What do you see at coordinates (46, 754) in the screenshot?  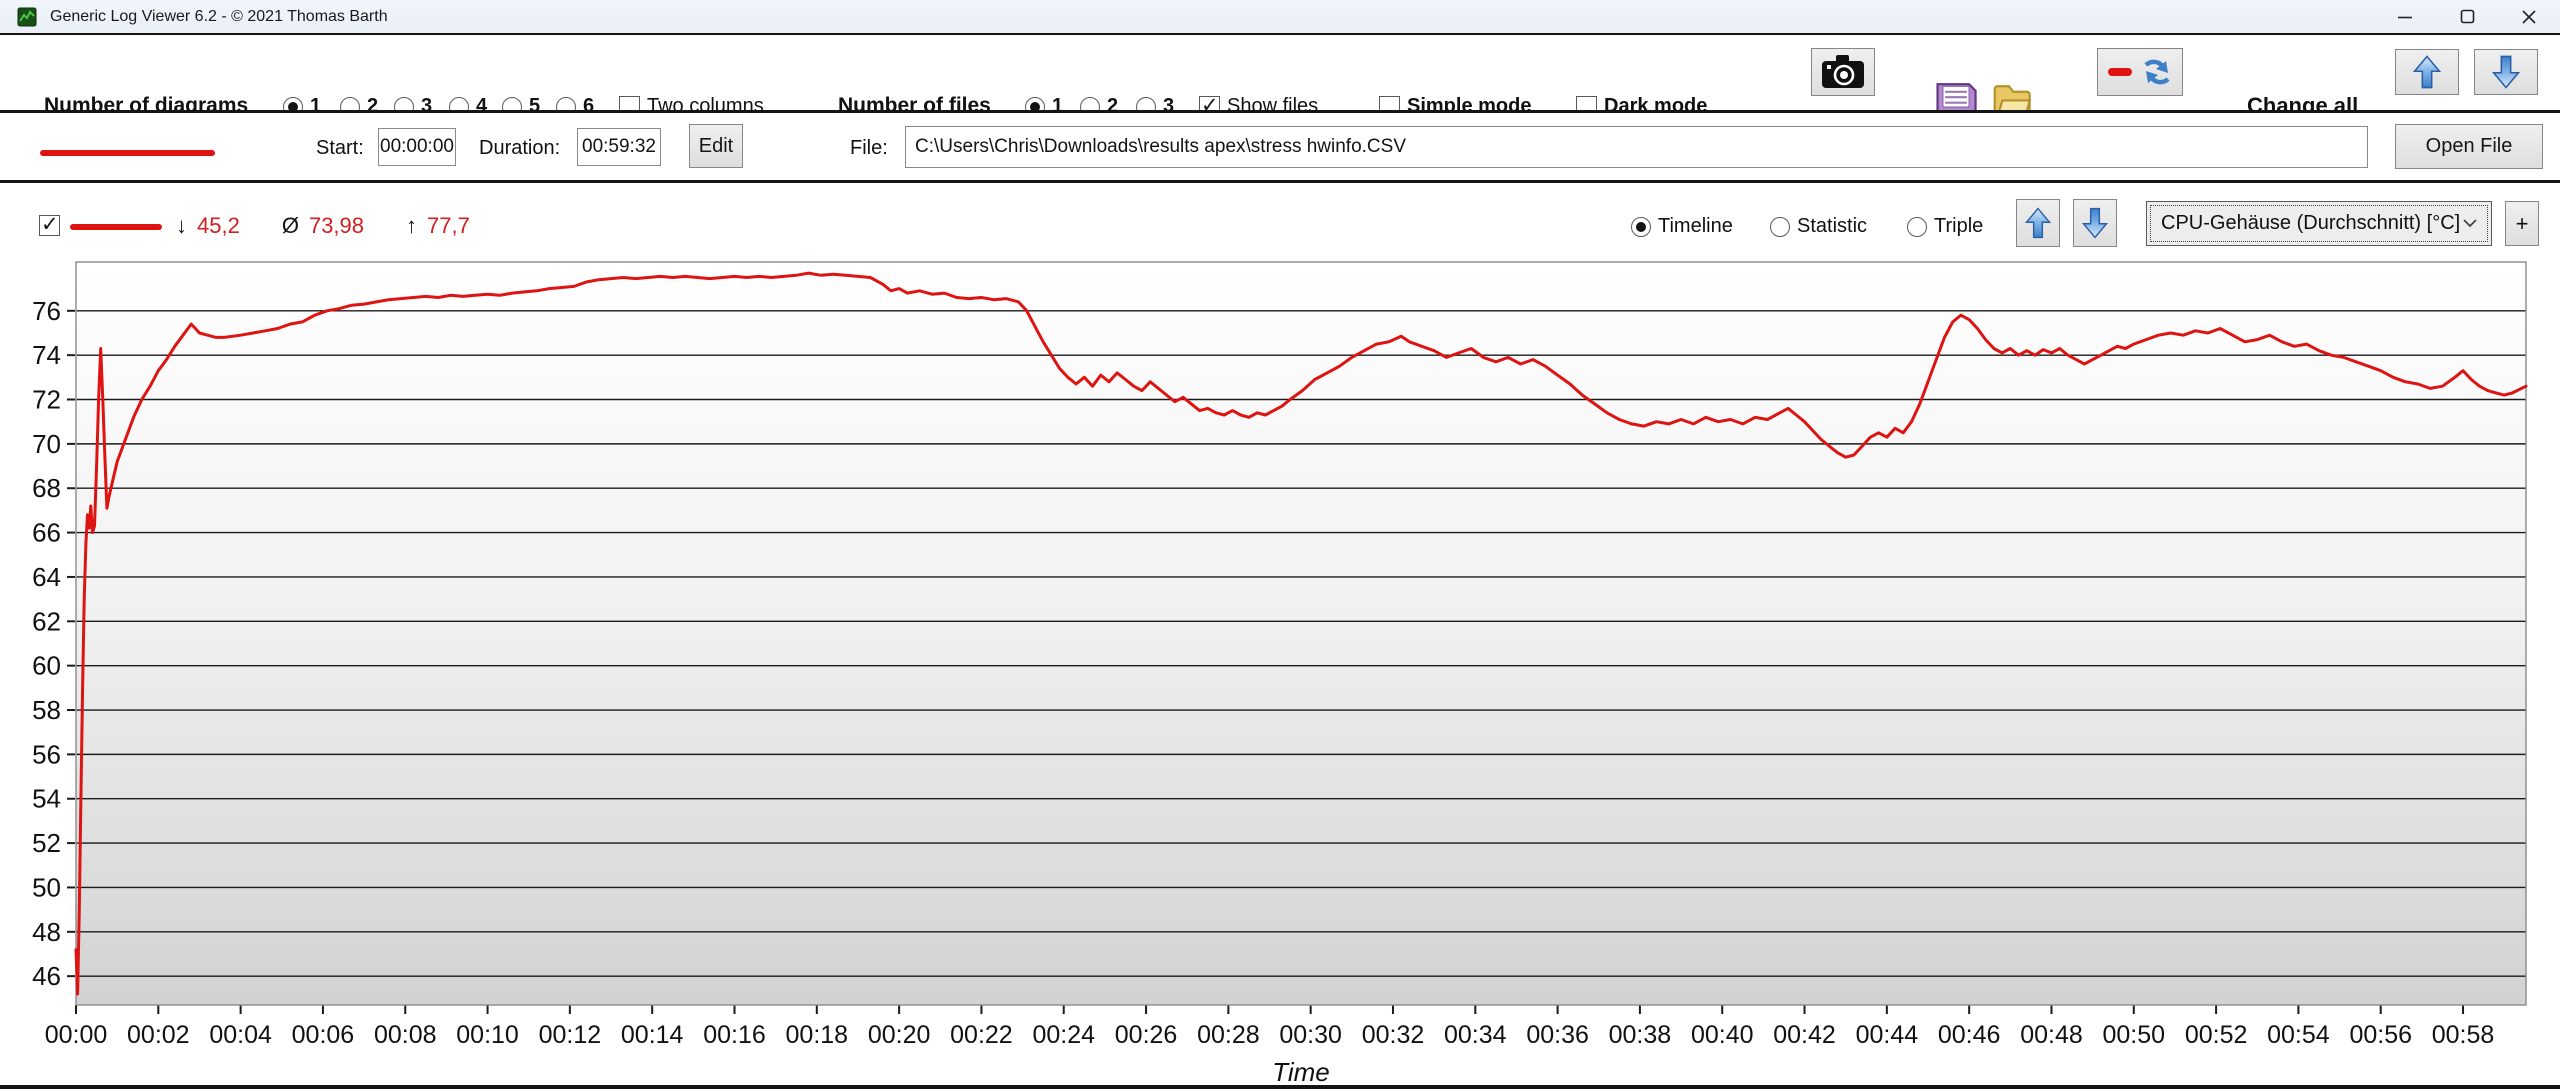 I see `svg-text: 56` at bounding box center [46, 754].